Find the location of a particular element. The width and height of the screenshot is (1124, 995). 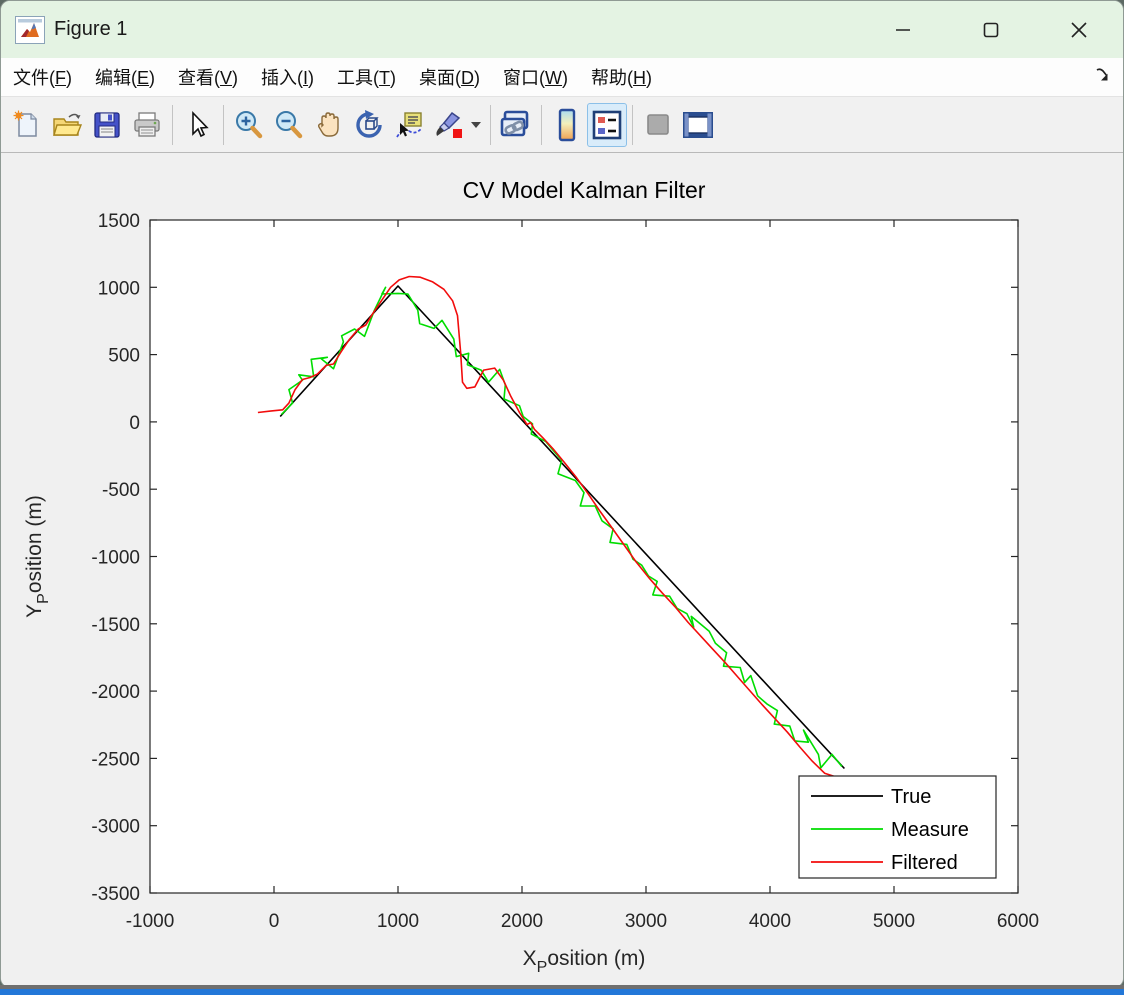

zoom-in-icon is located at coordinates (249, 125).